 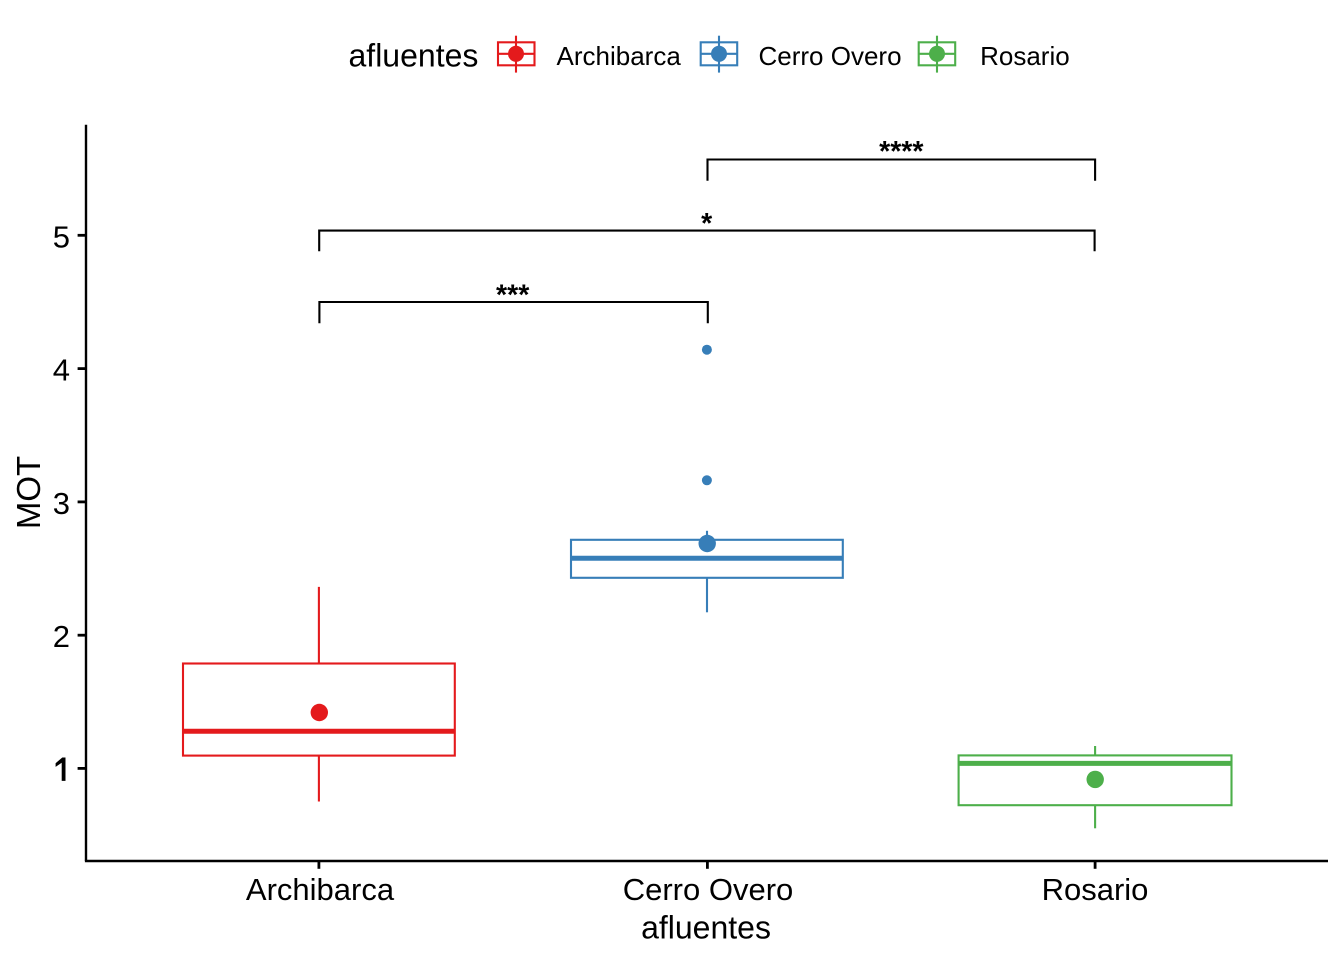 What do you see at coordinates (28, 492) in the screenshot?
I see `svg-text: MOT` at bounding box center [28, 492].